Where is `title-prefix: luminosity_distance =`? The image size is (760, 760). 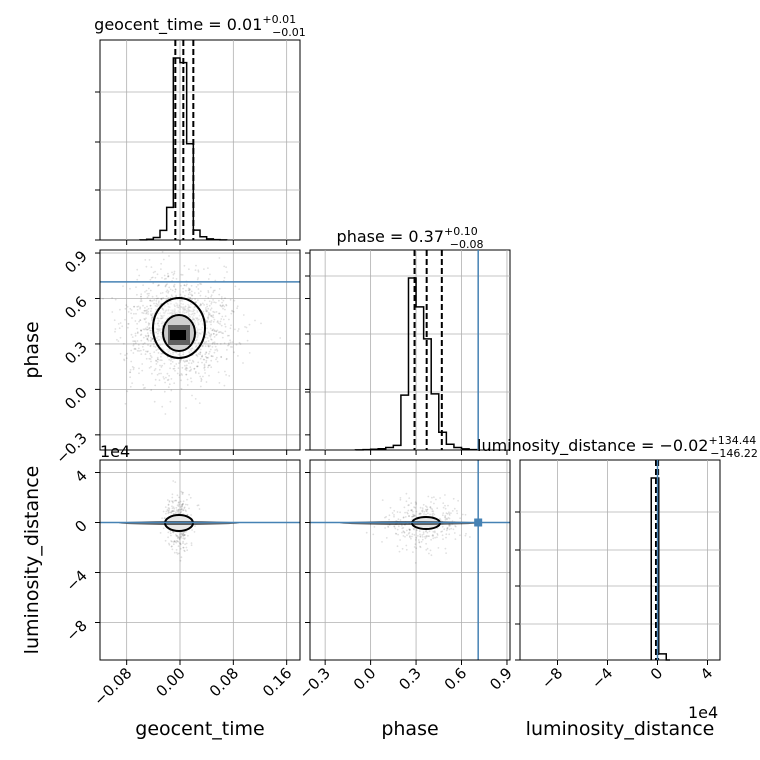
title-prefix: luminosity_distance = is located at coordinates (568, 446).